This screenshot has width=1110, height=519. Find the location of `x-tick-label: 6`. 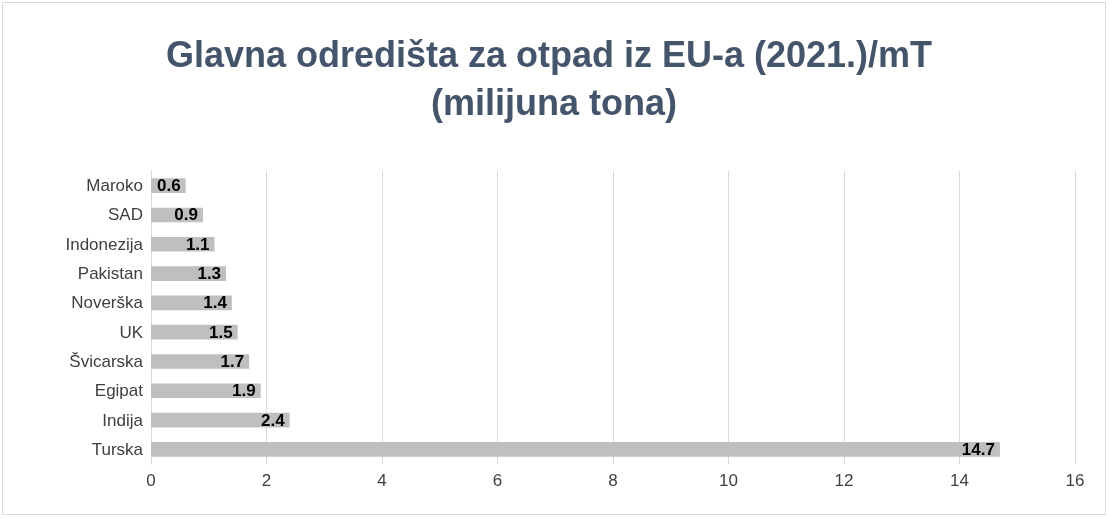

x-tick-label: 6 is located at coordinates (497, 480).